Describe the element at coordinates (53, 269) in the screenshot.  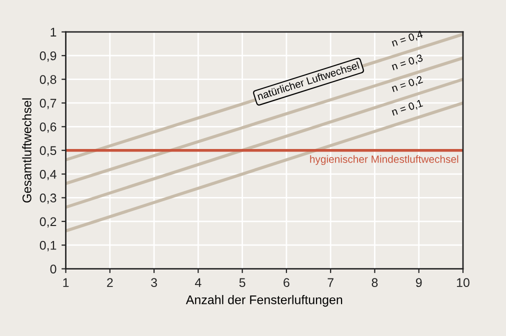
I see `y-tick-label: 0` at that location.